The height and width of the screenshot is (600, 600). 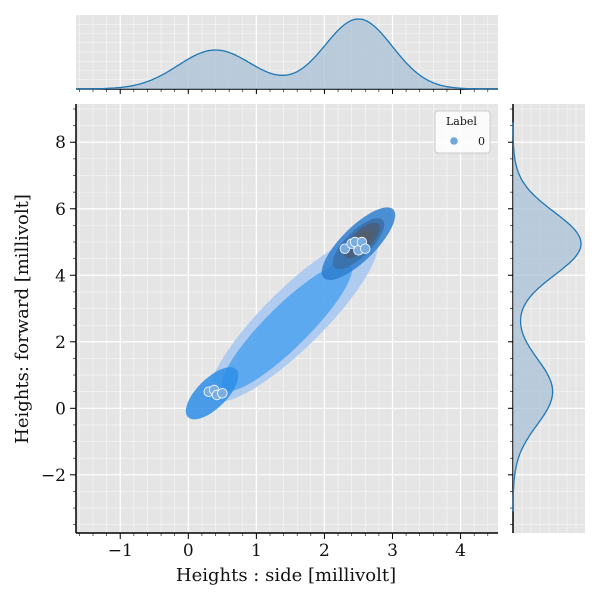 I want to click on right-marginal-curve, so click(x=547, y=317).